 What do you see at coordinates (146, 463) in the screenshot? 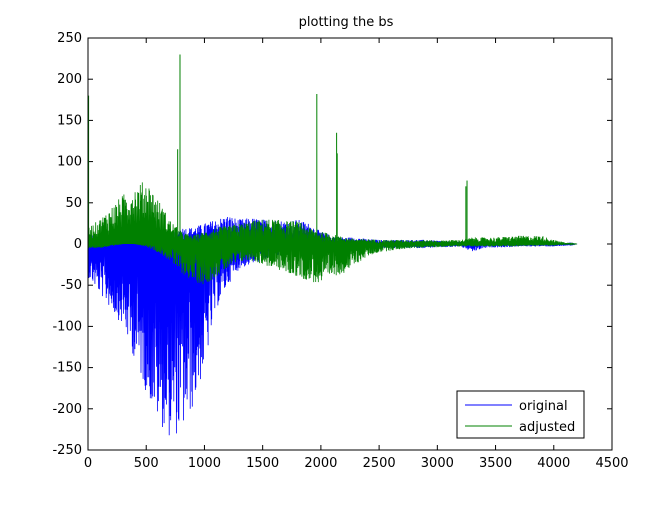
I see `x-tick-label: 500` at bounding box center [146, 463].